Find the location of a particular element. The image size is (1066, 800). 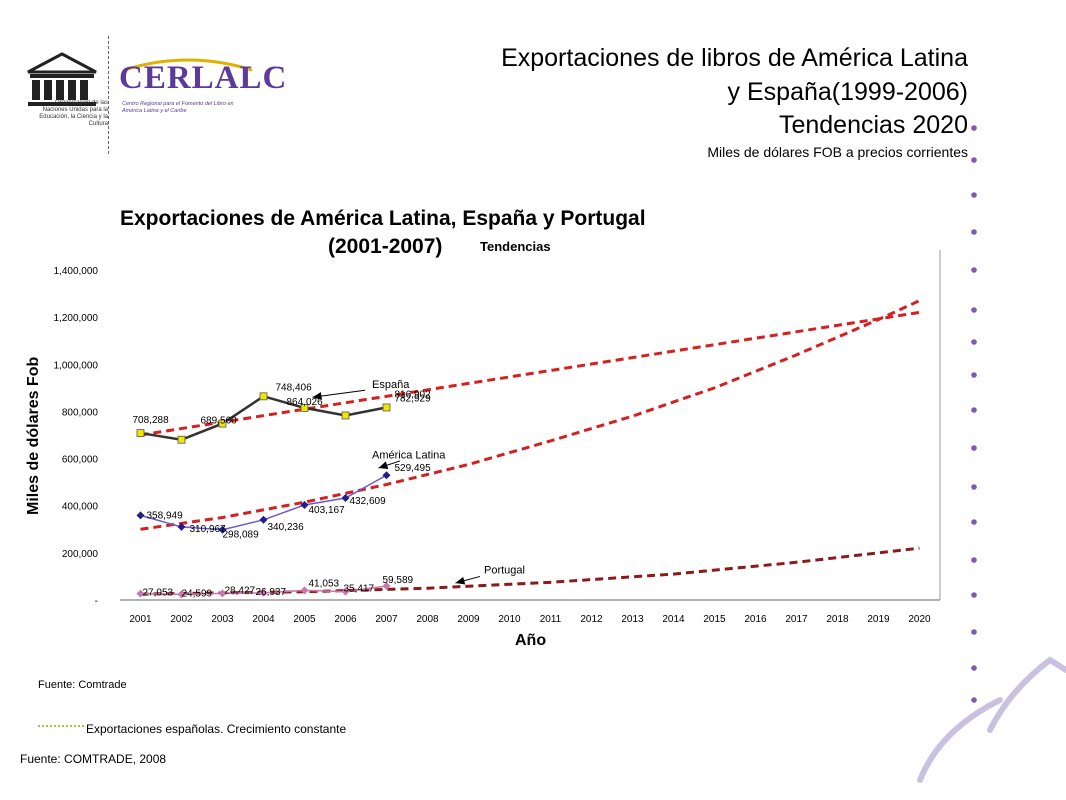

data-label: 41,053 is located at coordinates (324, 583).